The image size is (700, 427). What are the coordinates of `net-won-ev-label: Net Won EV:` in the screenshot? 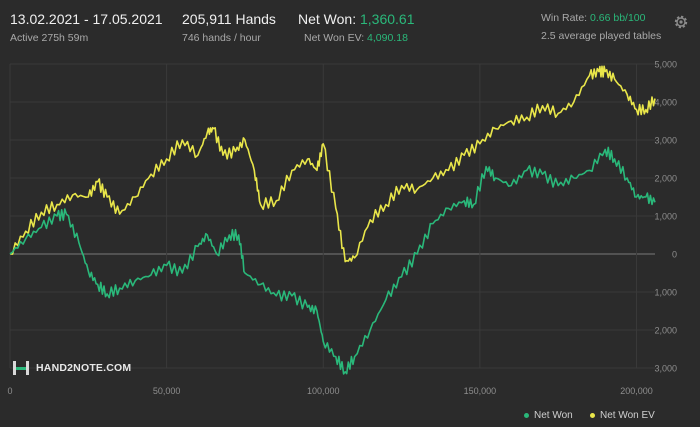 It's located at (336, 38).